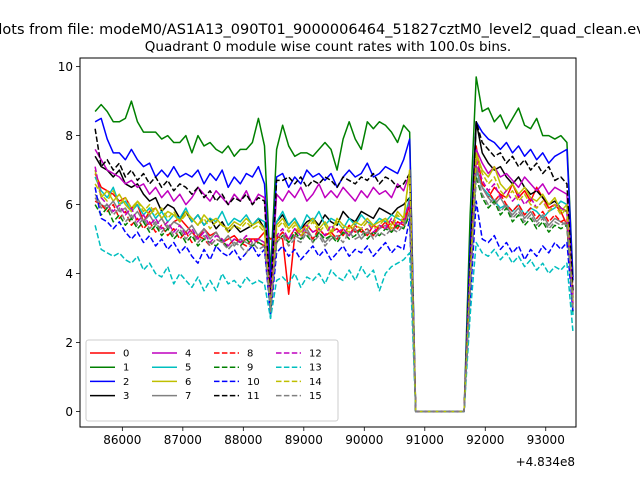 The width and height of the screenshot is (640, 480). What do you see at coordinates (315, 382) in the screenshot?
I see `legend-label-14: 14` at bounding box center [315, 382].